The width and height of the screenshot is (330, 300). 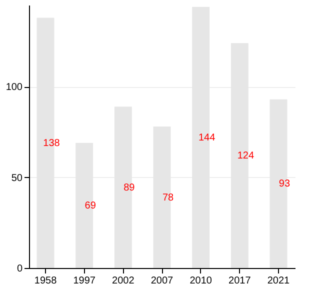 What do you see at coordinates (46, 281) in the screenshot?
I see `x-tick-label: 1958` at bounding box center [46, 281].